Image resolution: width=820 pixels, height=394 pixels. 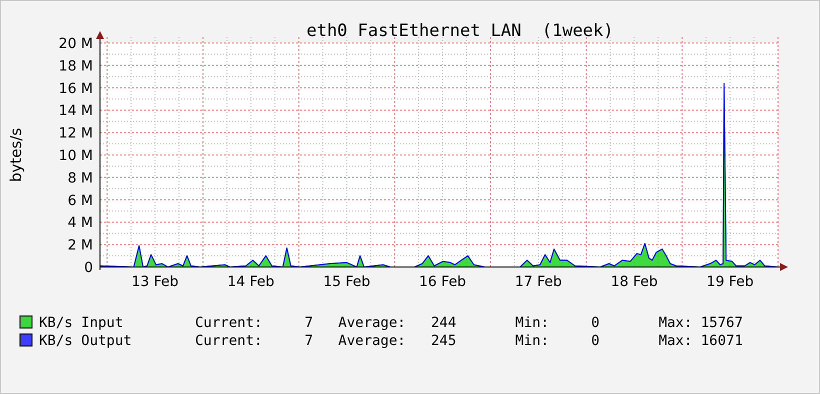 I want to click on y-axis-title: bytes/s, so click(x=16, y=155).